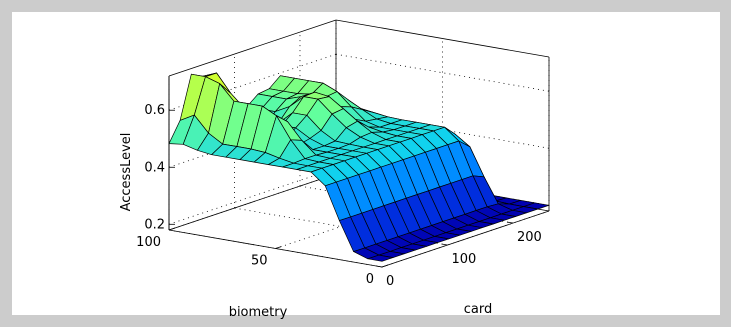  What do you see at coordinates (148, 242) in the screenshot?
I see `y-tick-label: 100` at bounding box center [148, 242].